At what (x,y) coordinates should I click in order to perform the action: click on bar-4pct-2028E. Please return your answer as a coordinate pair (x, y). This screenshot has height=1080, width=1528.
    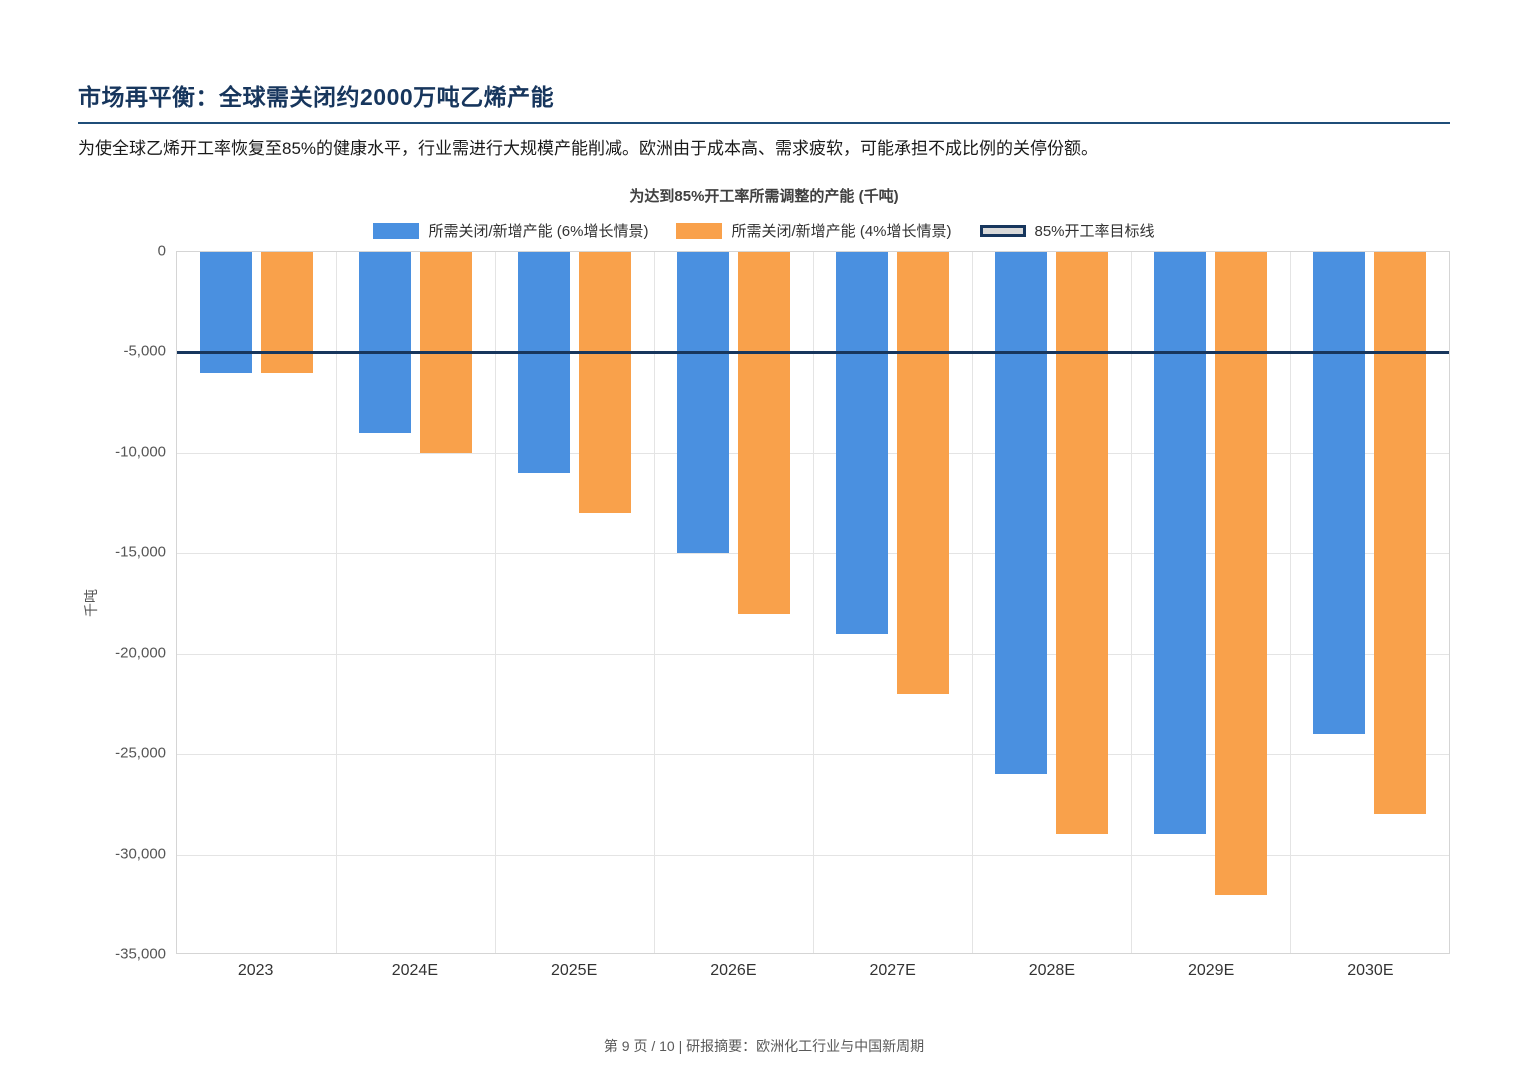
    Looking at the image, I should click on (1082, 543).